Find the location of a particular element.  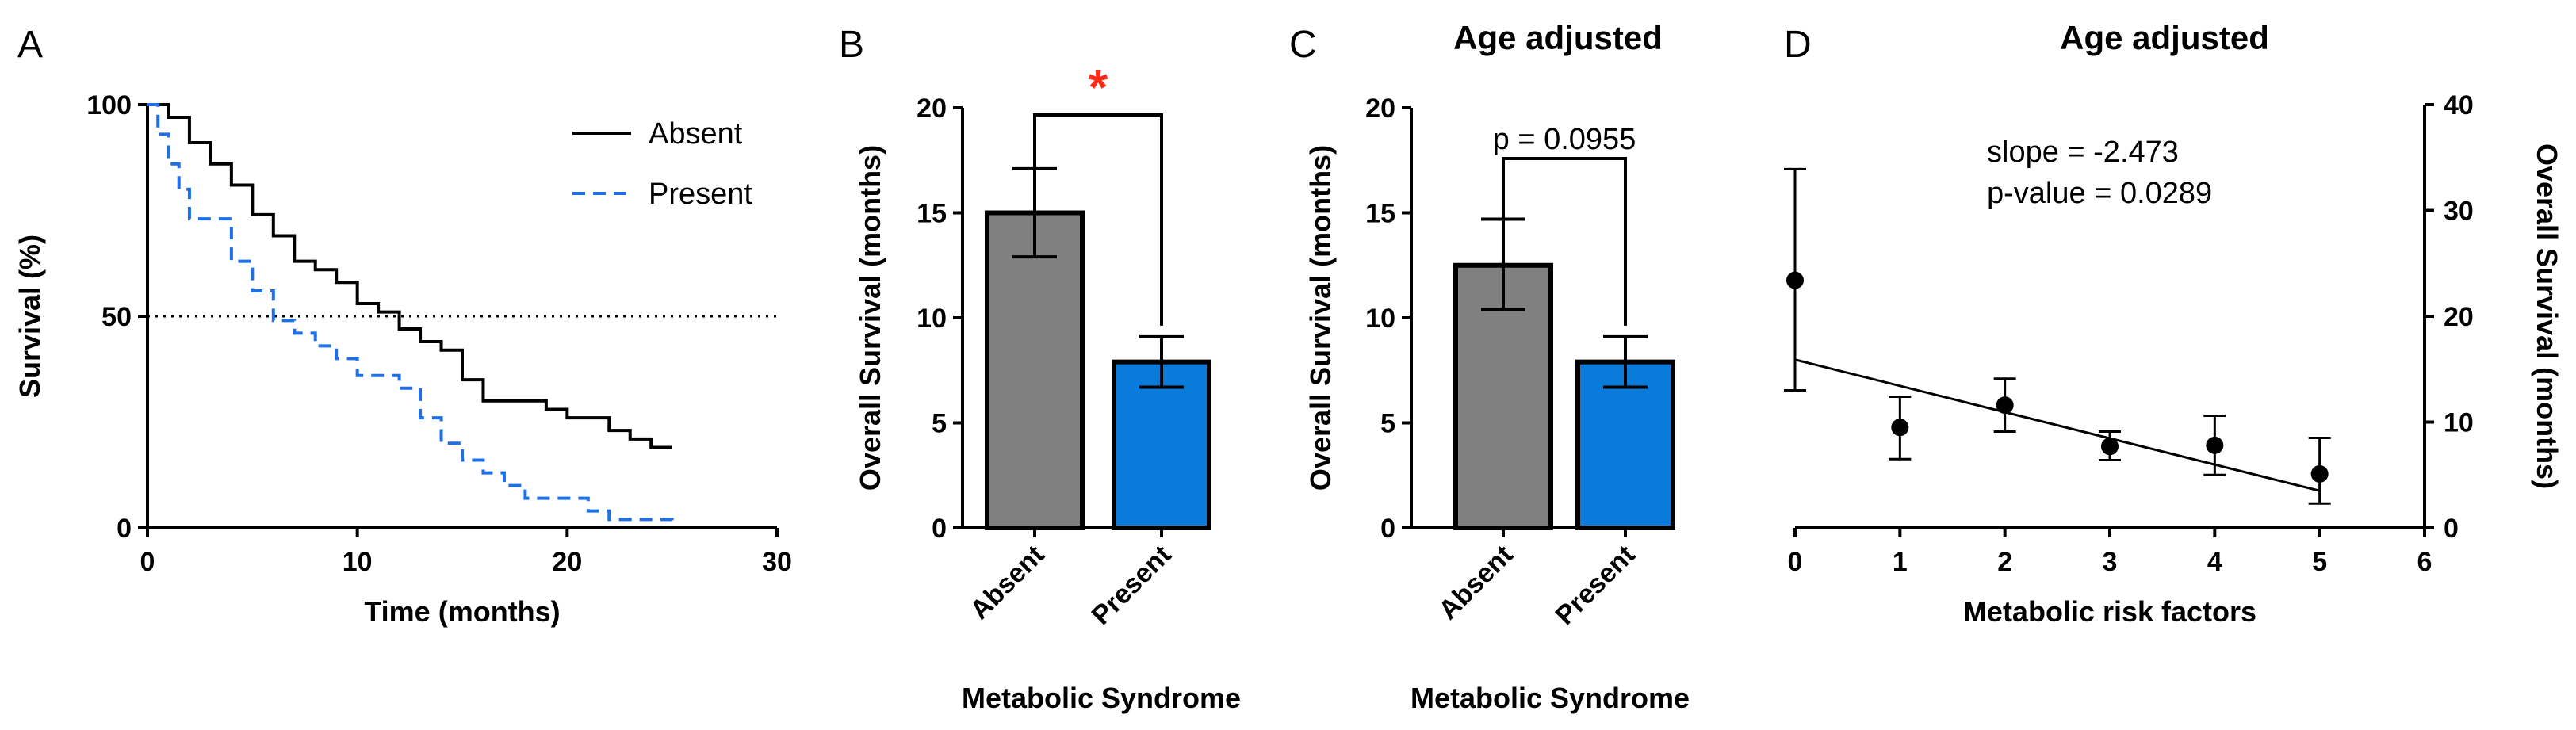

x-tick-label: 10 is located at coordinates (358, 562).